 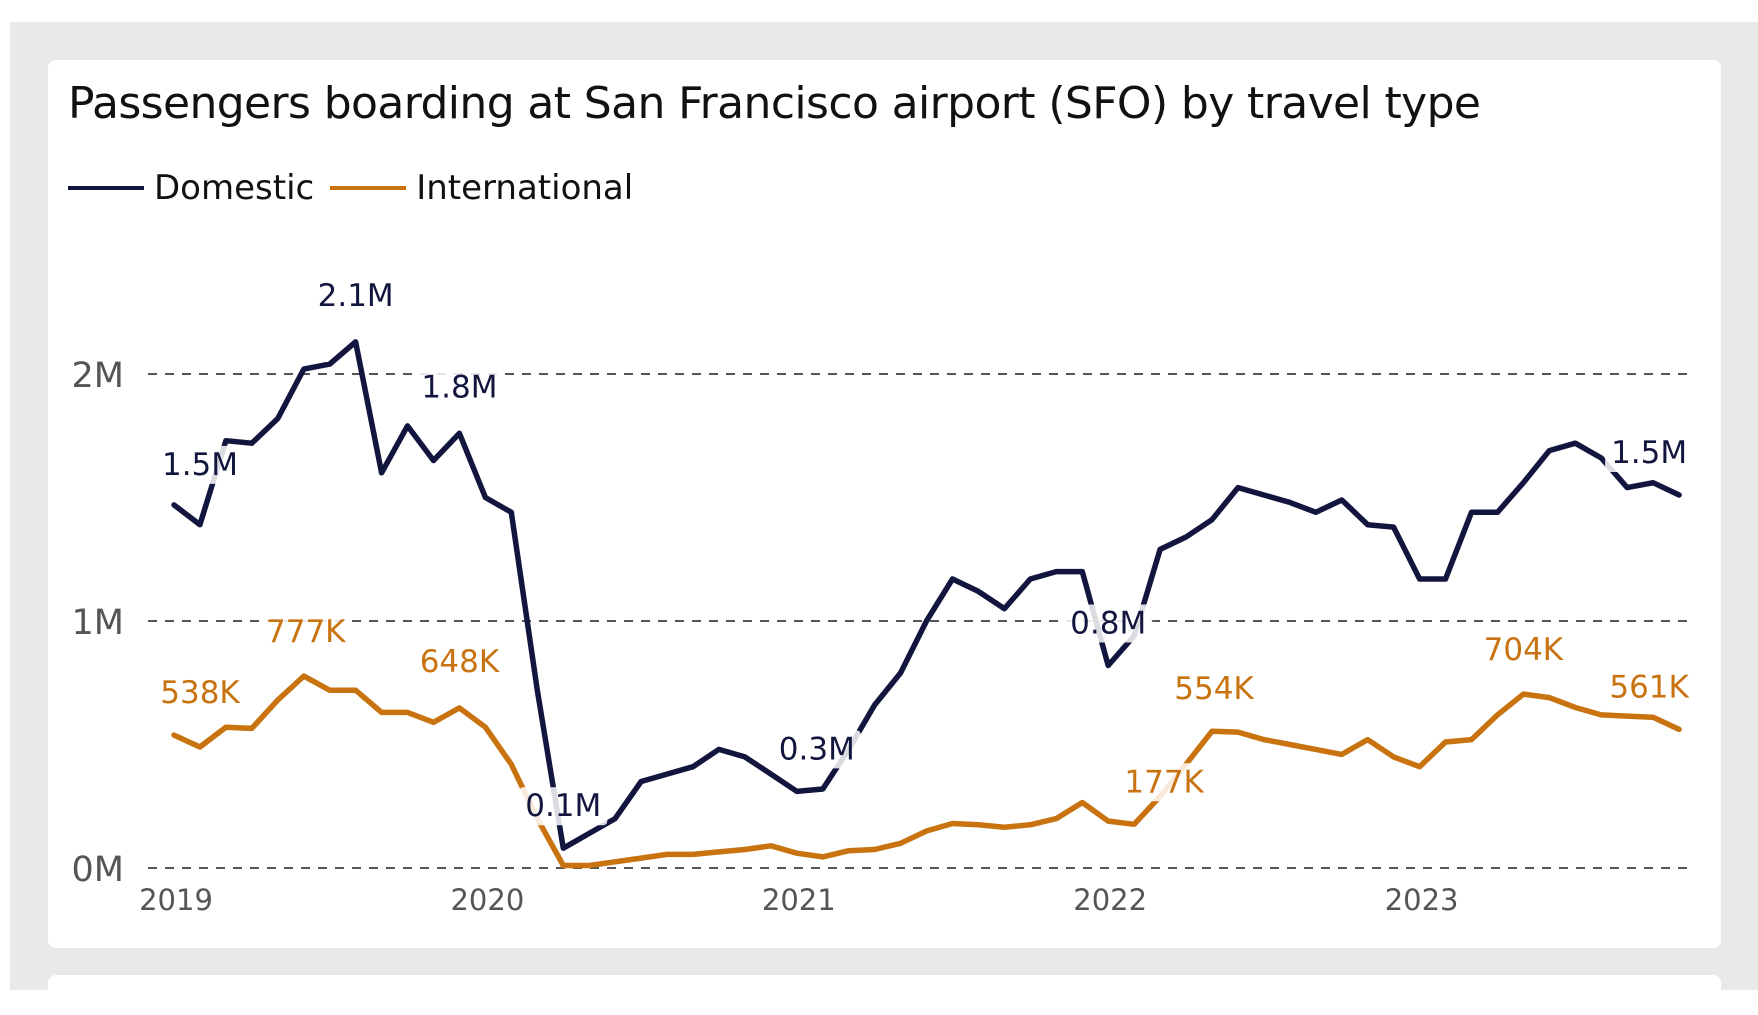 I want to click on data-label-domestic-11: 1.8M, so click(x=459, y=387).